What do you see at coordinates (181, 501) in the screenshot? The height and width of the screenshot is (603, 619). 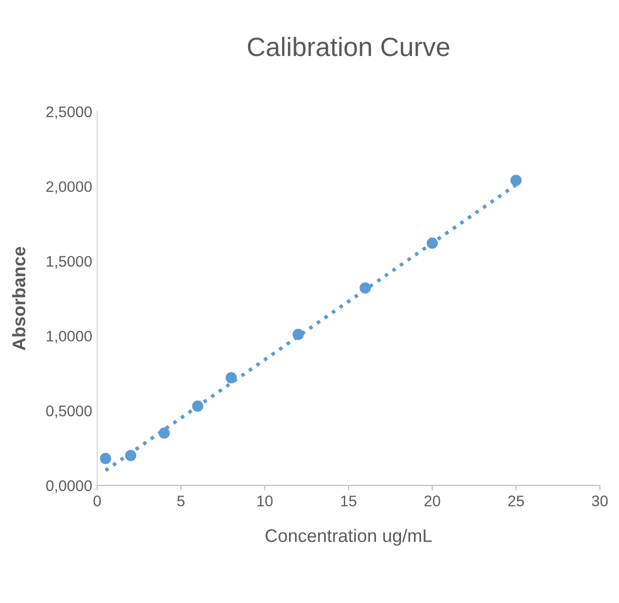 I see `x-tick-label: 5` at bounding box center [181, 501].